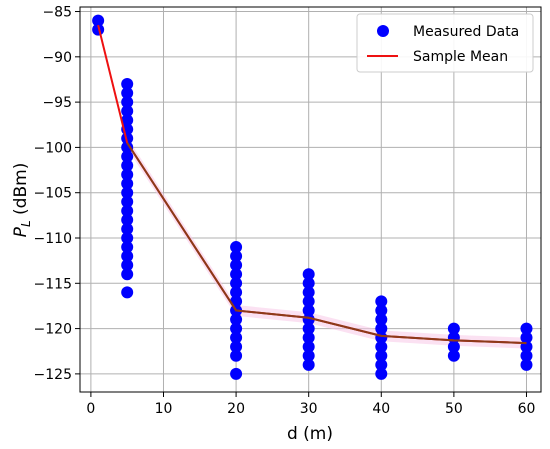 The height and width of the screenshot is (449, 550). Describe the element at coordinates (466, 32) in the screenshot. I see `legend-label-measured: Measured Data` at that location.